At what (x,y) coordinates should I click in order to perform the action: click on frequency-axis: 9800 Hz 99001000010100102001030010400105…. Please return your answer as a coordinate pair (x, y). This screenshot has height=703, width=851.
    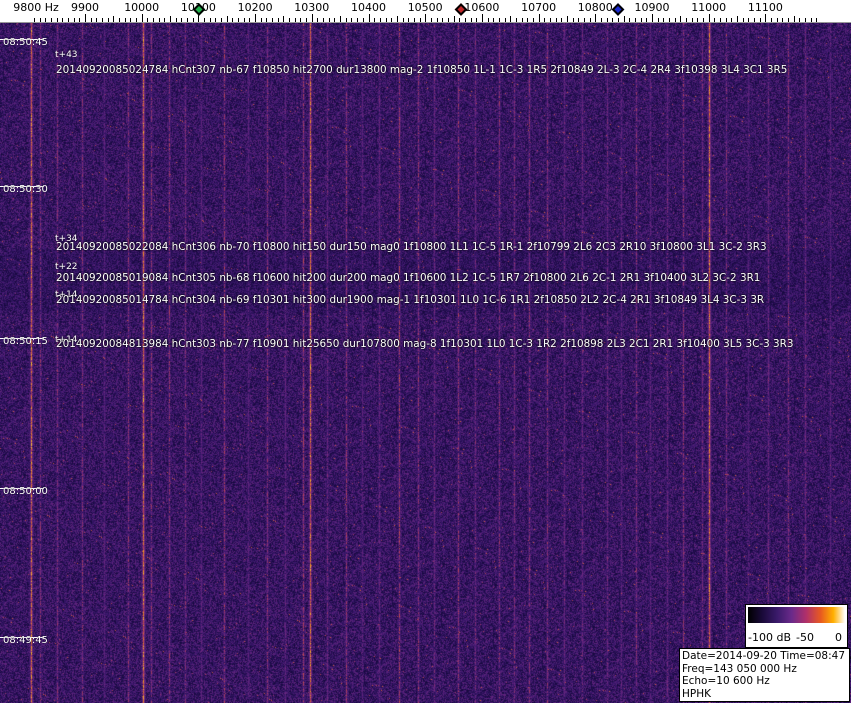
    Looking at the image, I should click on (425, 11).